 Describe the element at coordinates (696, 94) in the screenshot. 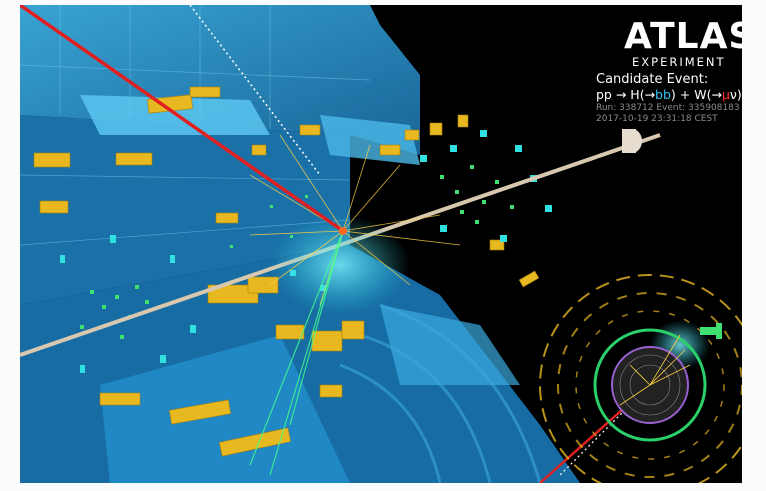

I see `process-mid: ) + W(→` at that location.